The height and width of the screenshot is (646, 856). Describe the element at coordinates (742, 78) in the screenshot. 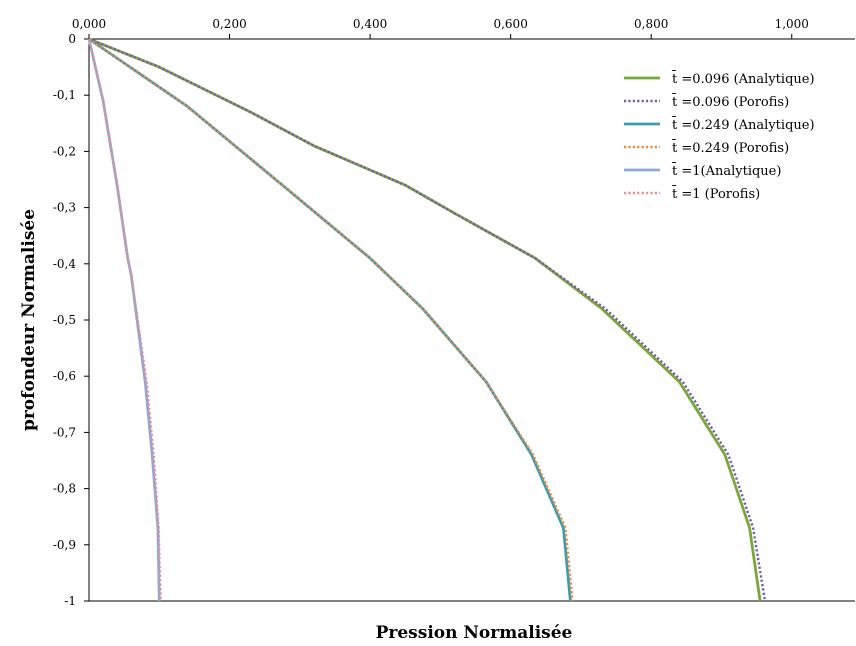

I see `legend-label: t̄ =0.096 (Analytique)` at that location.